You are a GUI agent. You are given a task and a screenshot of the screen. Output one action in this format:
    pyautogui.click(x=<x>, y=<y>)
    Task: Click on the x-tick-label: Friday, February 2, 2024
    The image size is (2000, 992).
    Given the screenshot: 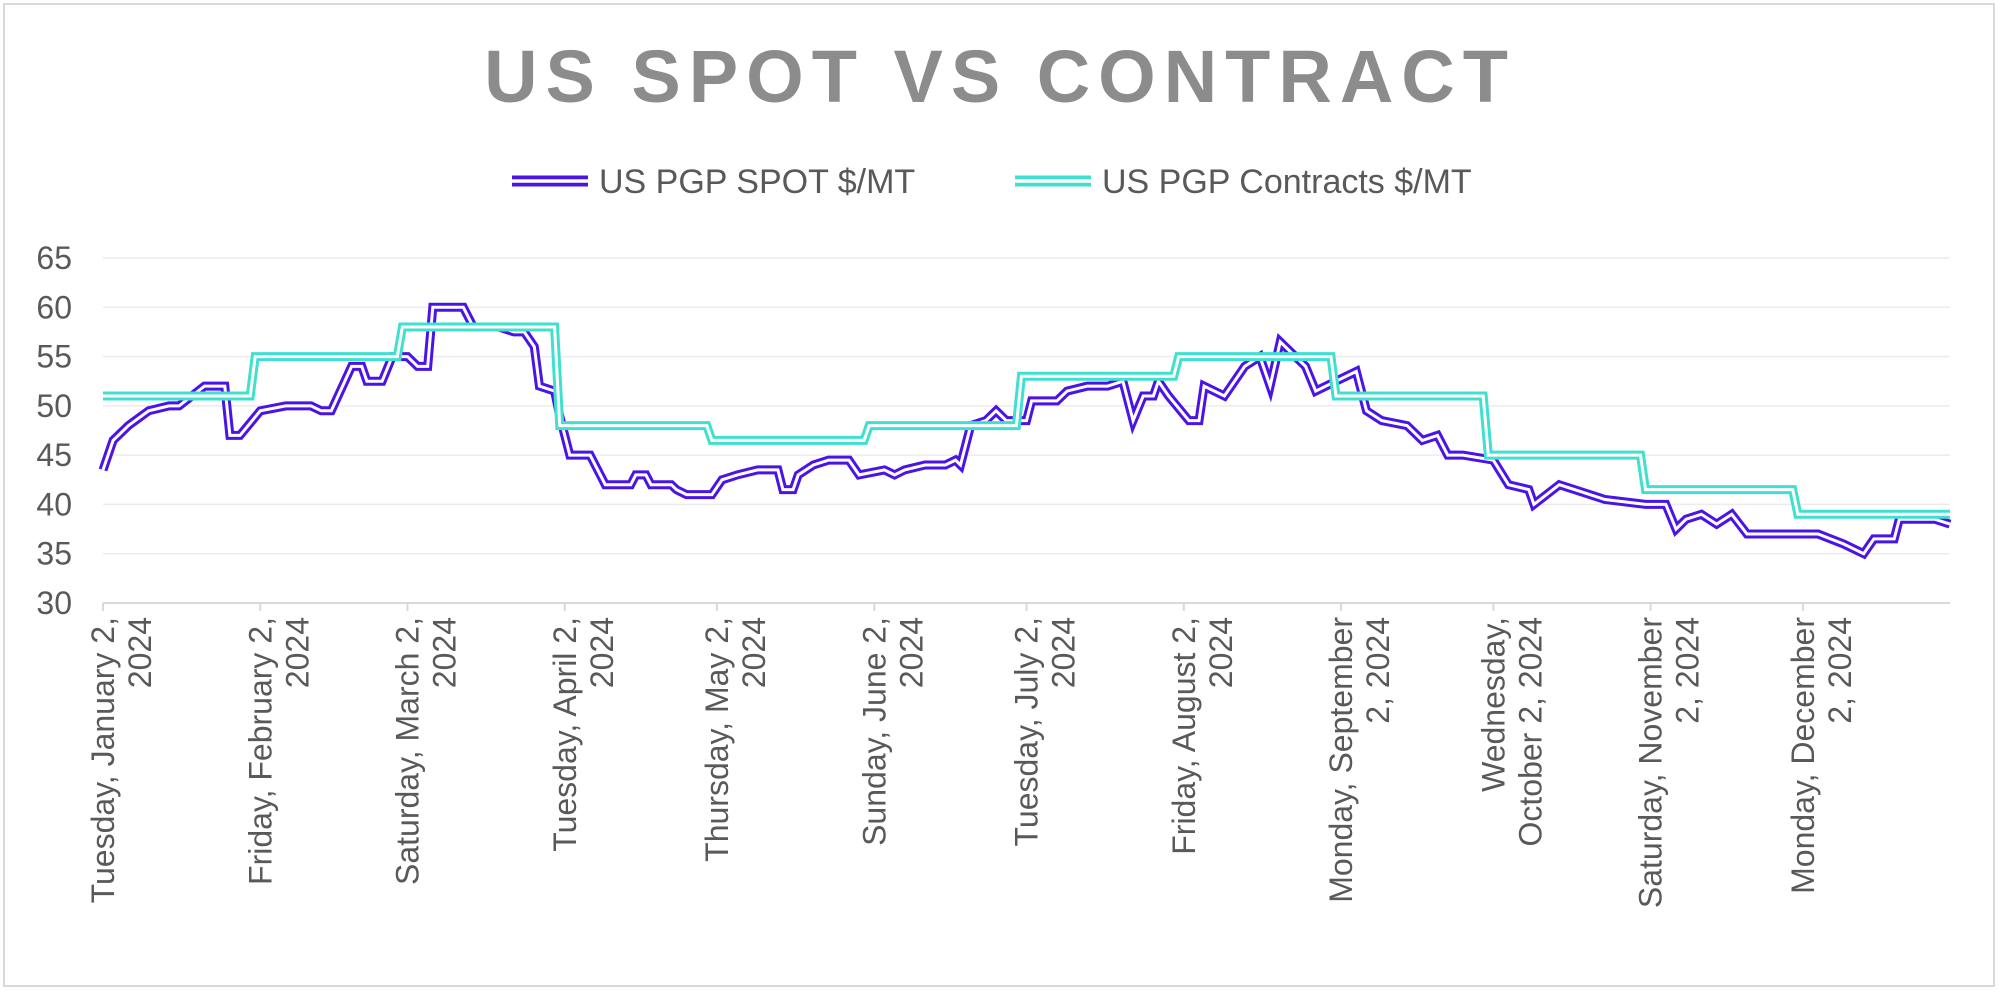 What is the action you would take?
    pyautogui.click(x=278, y=751)
    